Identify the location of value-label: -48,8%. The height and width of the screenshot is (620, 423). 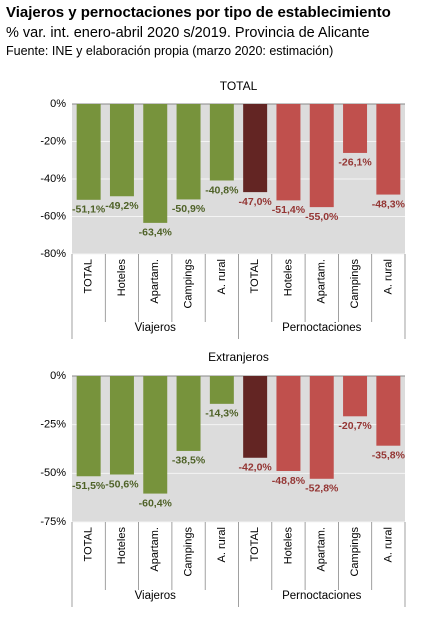
(289, 481).